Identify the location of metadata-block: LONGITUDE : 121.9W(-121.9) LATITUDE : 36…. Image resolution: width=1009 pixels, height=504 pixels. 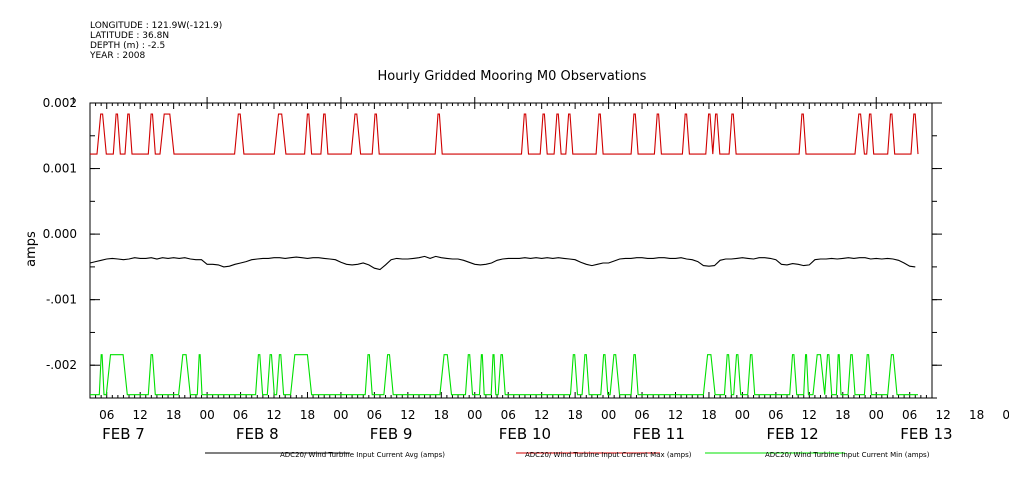
(156, 41).